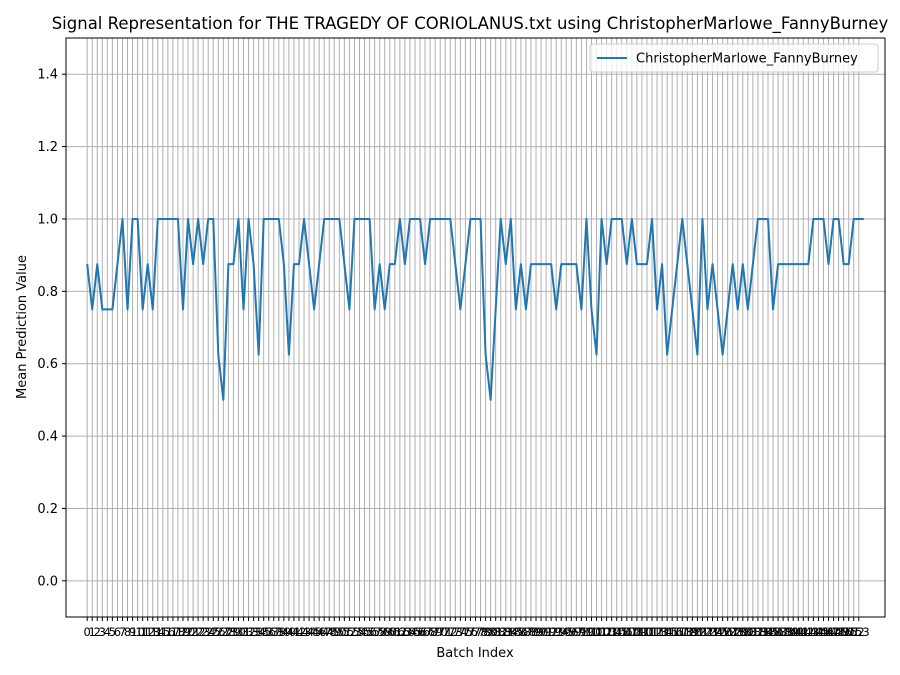 The image size is (900, 675). I want to click on y-tick-label: 0.0, so click(47, 581).